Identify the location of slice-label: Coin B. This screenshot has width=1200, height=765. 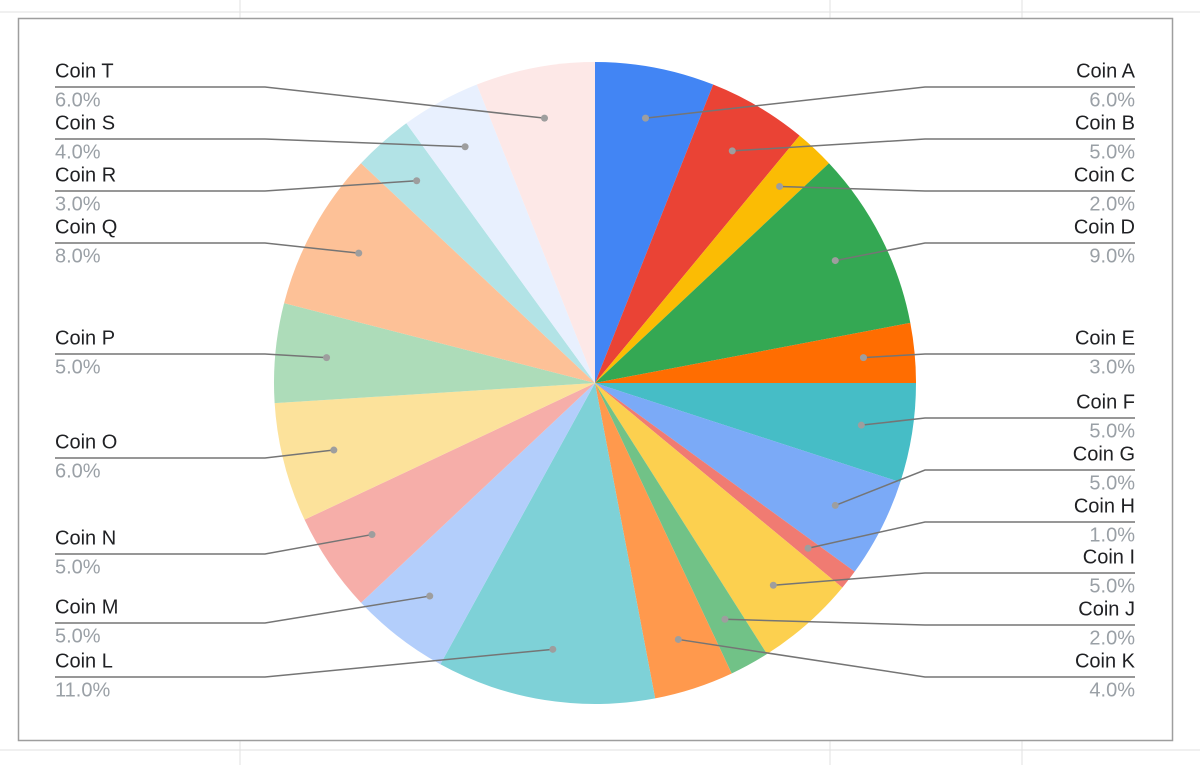
(1105, 123).